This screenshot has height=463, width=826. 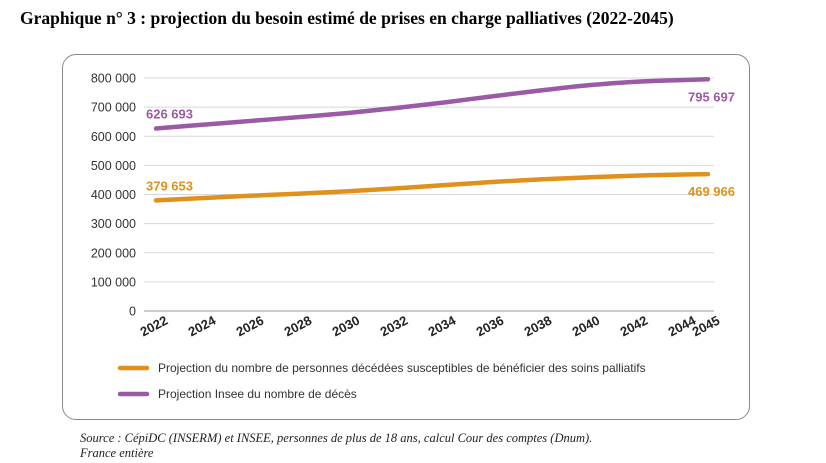 What do you see at coordinates (113, 166) in the screenshot?
I see `y-tick-label: 500 000` at bounding box center [113, 166].